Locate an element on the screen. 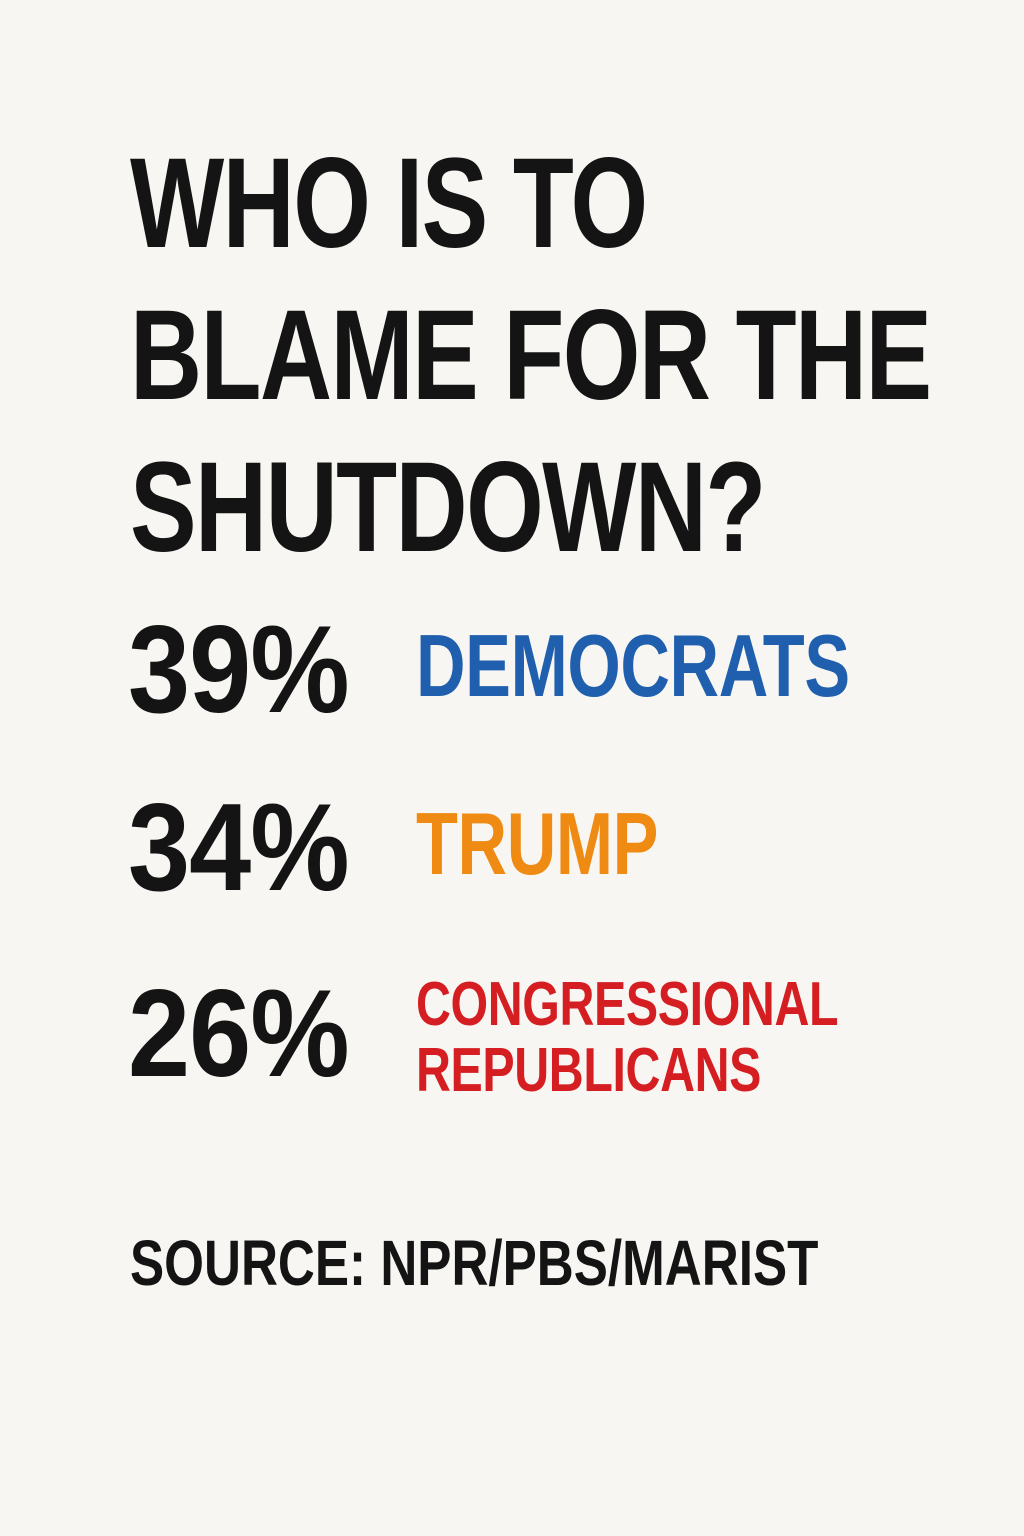  label-republicans: REPUBLICANS is located at coordinates (589, 1070).